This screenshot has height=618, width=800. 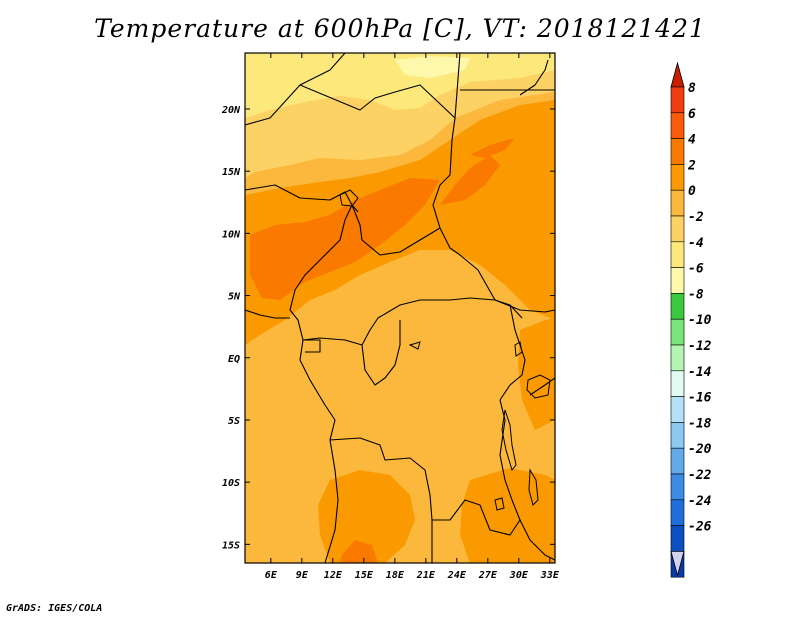 What do you see at coordinates (271, 575) in the screenshot?
I see `lon-tick-label: 6E` at bounding box center [271, 575].